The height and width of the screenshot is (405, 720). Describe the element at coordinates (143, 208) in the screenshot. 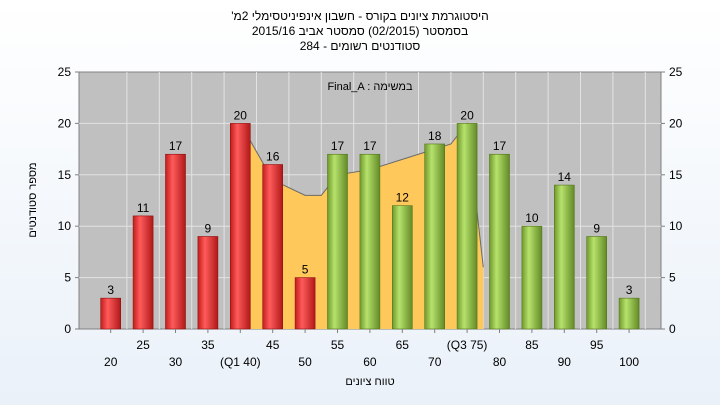

I see `bar-value-label: 11` at that location.